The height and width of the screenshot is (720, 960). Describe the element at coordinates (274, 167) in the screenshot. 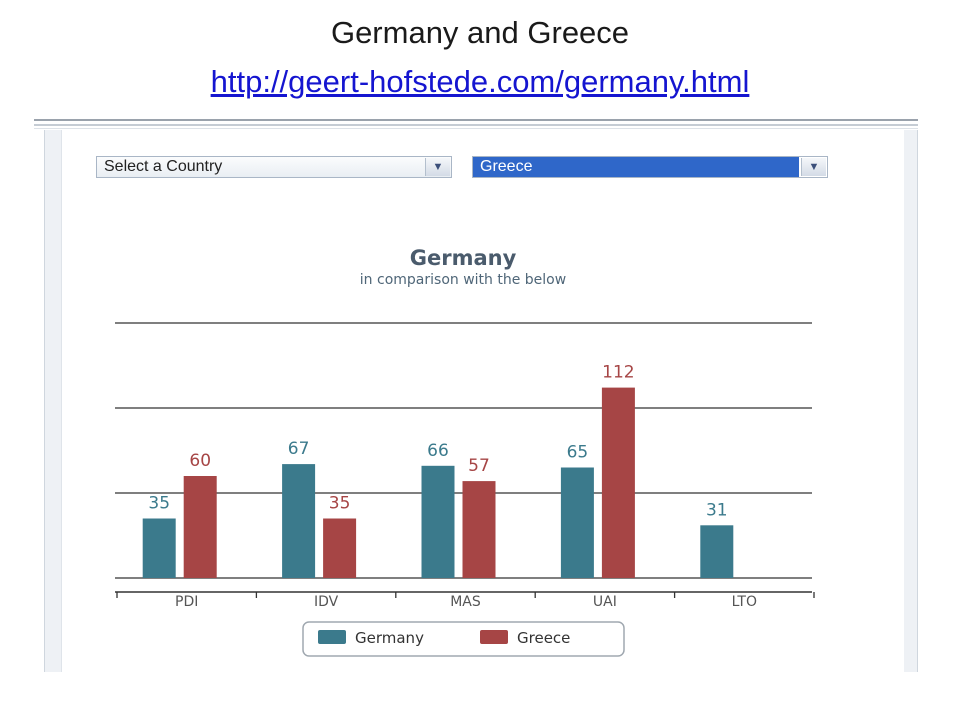

I see `country-select-1: Select a Country ▼` at that location.